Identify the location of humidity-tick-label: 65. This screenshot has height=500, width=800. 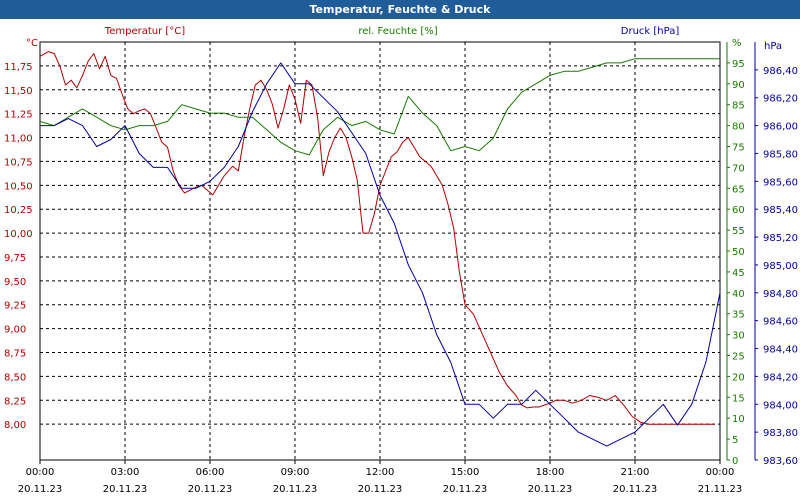
(738, 189).